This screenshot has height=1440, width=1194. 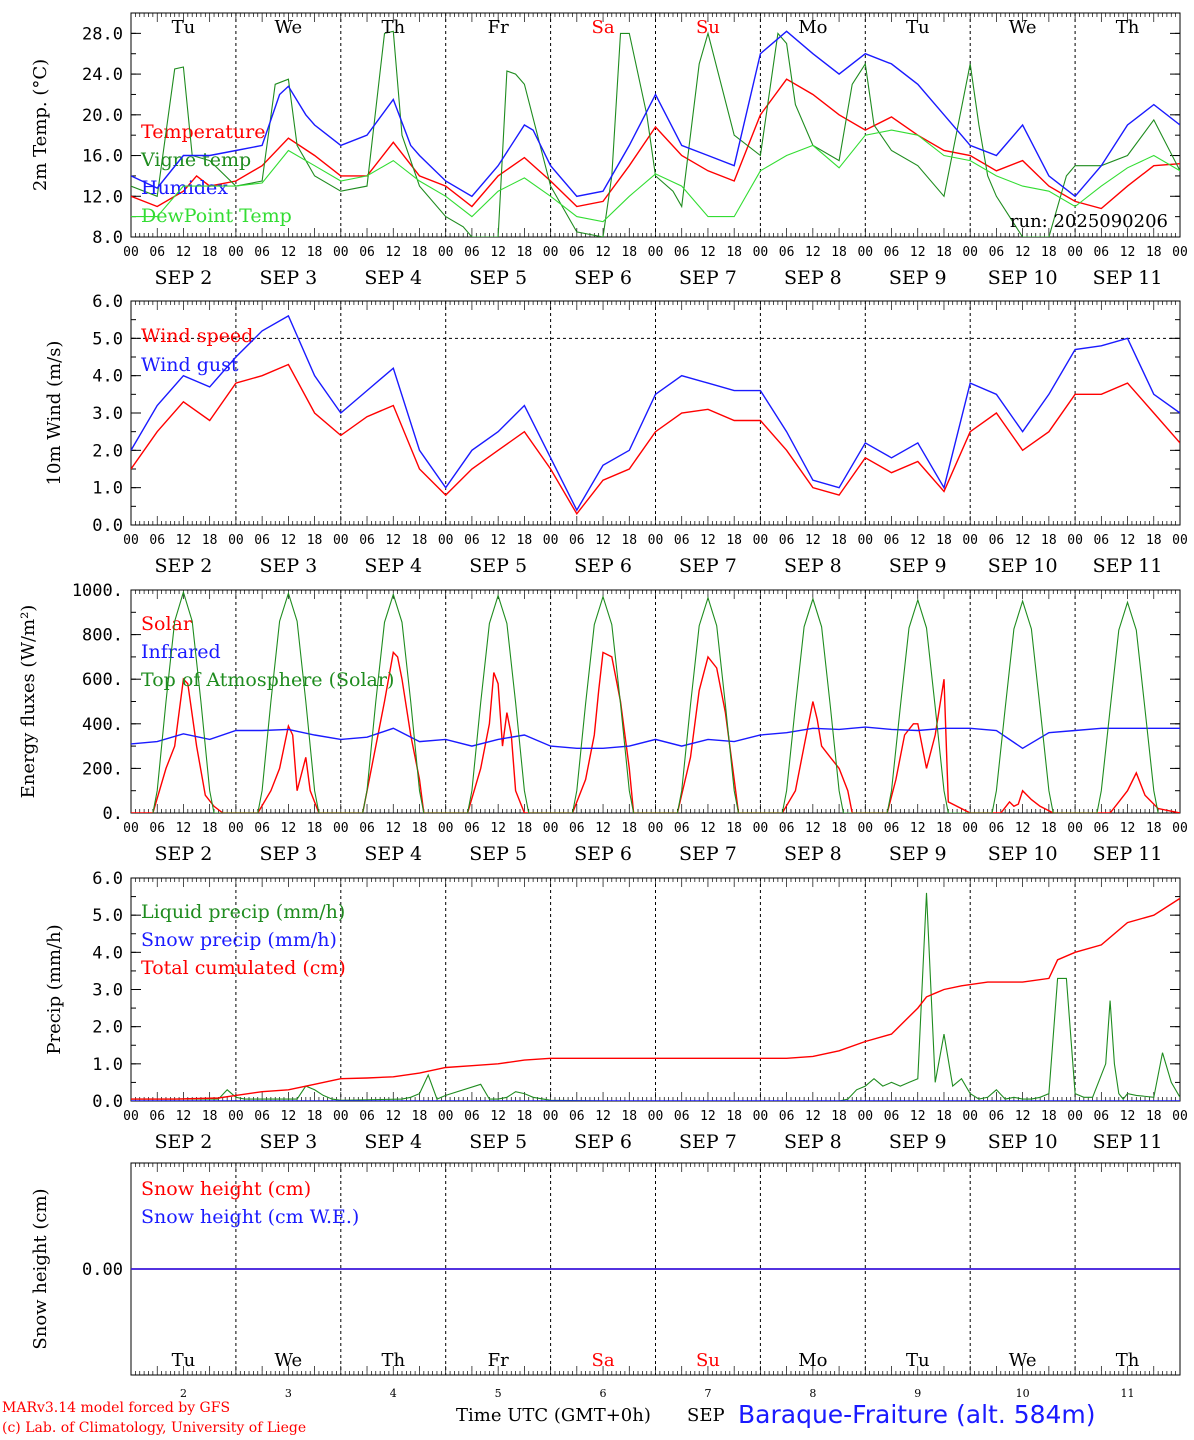 What do you see at coordinates (184, 27) in the screenshot?
I see `day-name-top: Tu` at bounding box center [184, 27].